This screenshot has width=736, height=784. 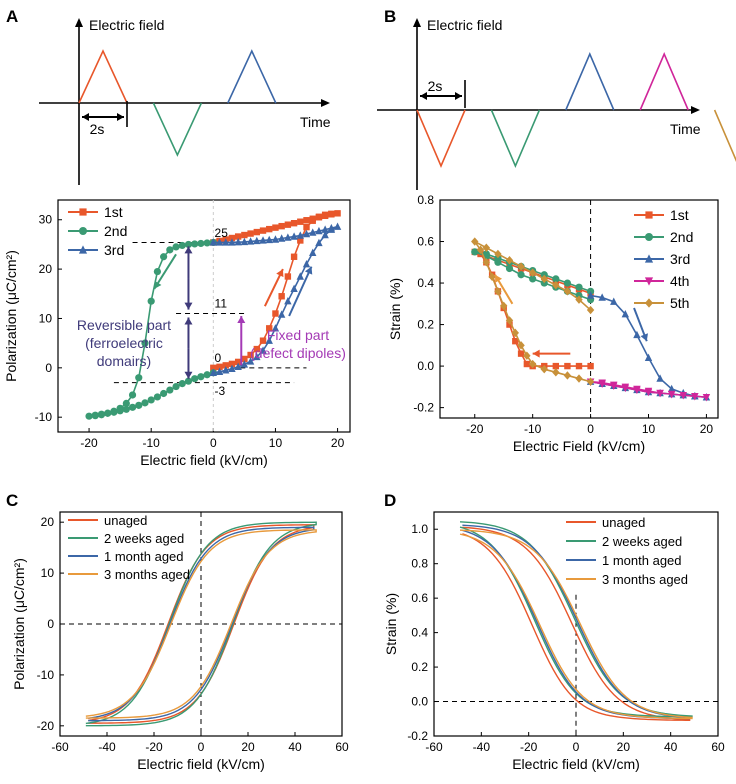 I want to click on y-tick-label: 10, so click(x=46, y=318).